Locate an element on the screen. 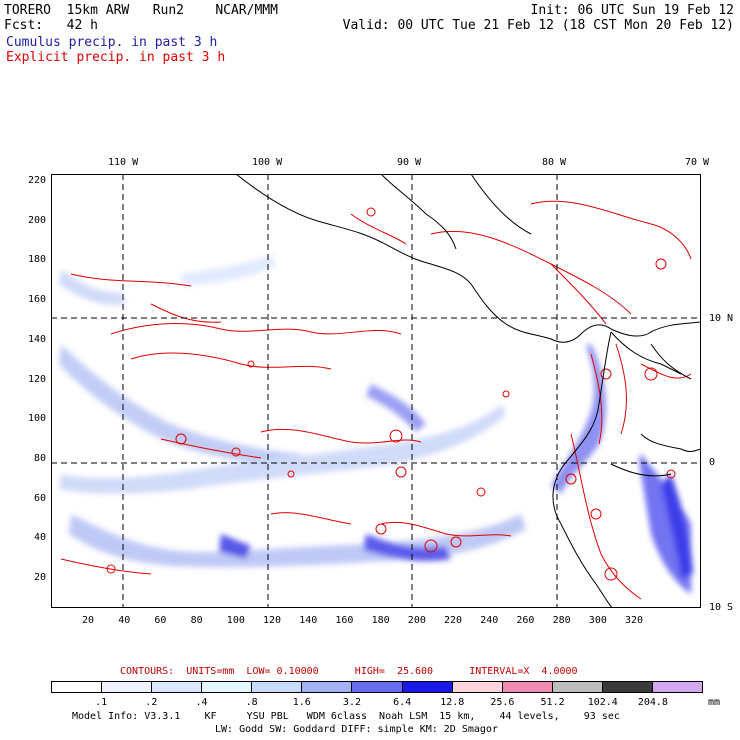  colorbar-label: 204.8 is located at coordinates (652, 702).